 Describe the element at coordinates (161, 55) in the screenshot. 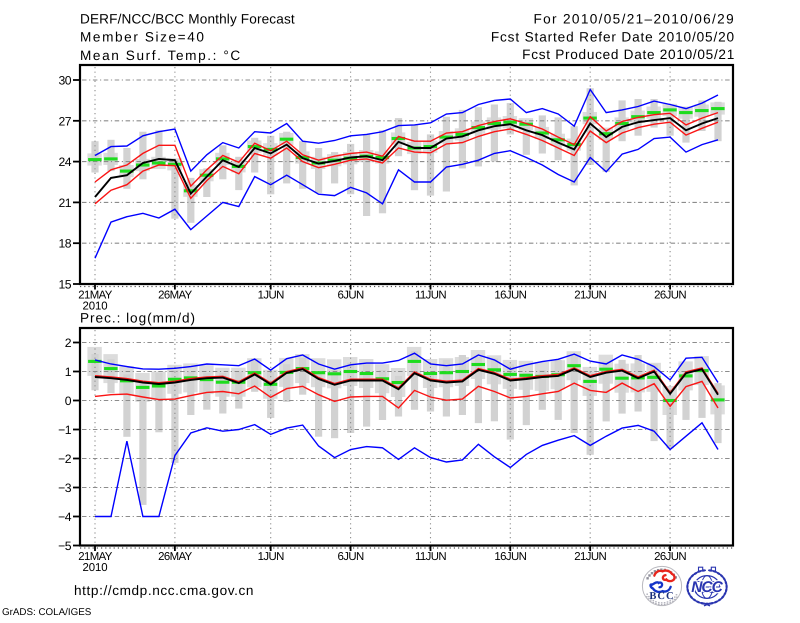

I see `svg-text: Mean Surf. Temp.: °C` at that location.